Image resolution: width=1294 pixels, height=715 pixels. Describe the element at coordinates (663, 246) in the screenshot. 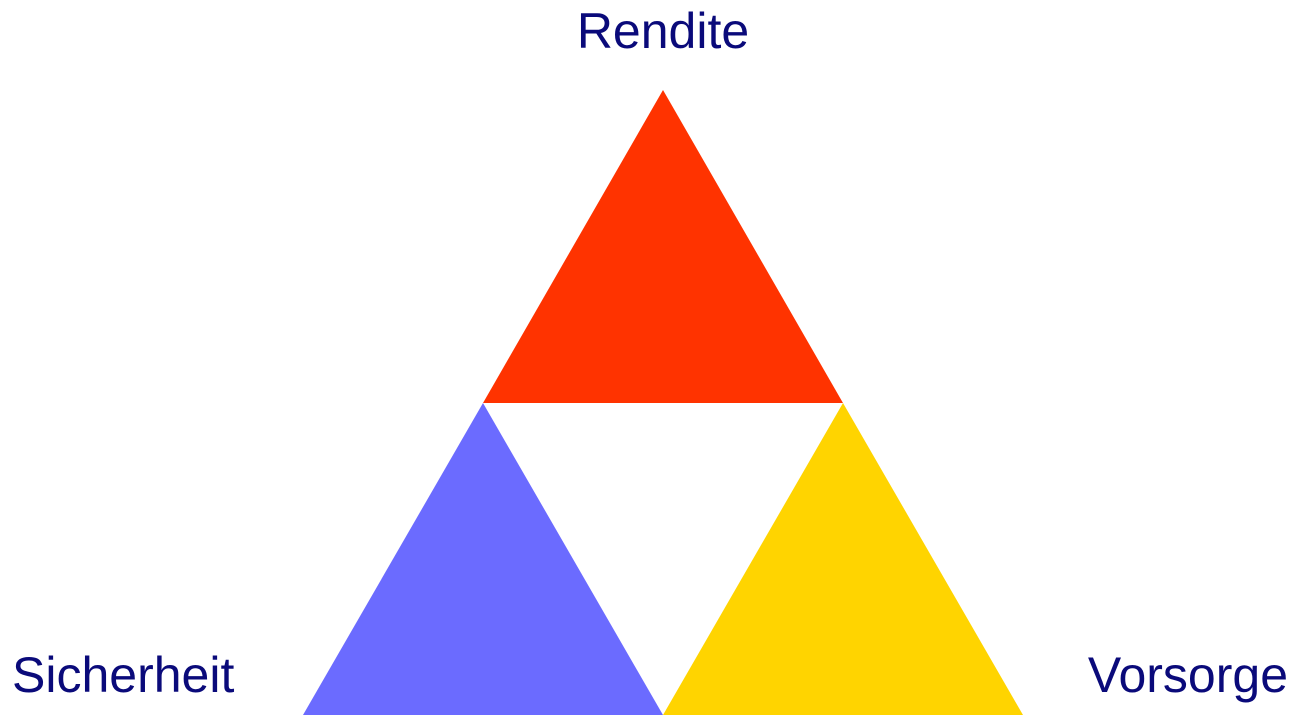

I see `triangle-top` at that location.